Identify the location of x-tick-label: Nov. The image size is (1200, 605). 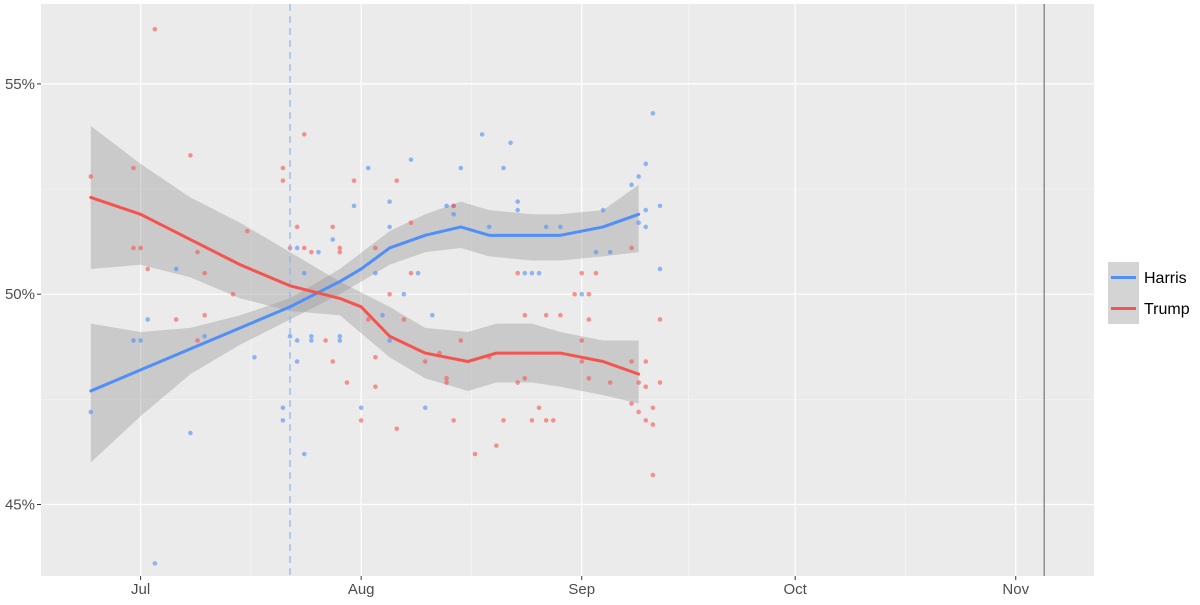
(1015, 589).